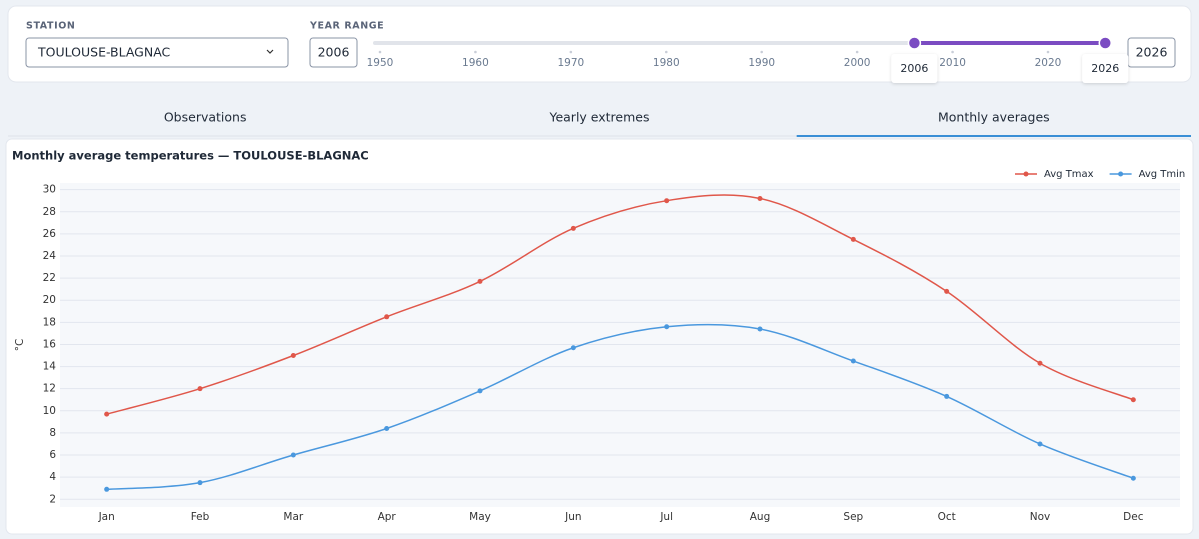  Describe the element at coordinates (761, 63) in the screenshot. I see `slider-tick-label: 1990` at that location.